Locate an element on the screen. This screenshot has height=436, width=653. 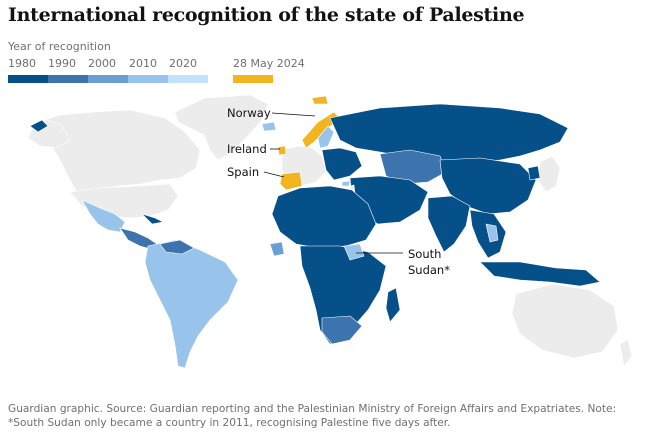
cyprus is located at coordinates (346, 183).